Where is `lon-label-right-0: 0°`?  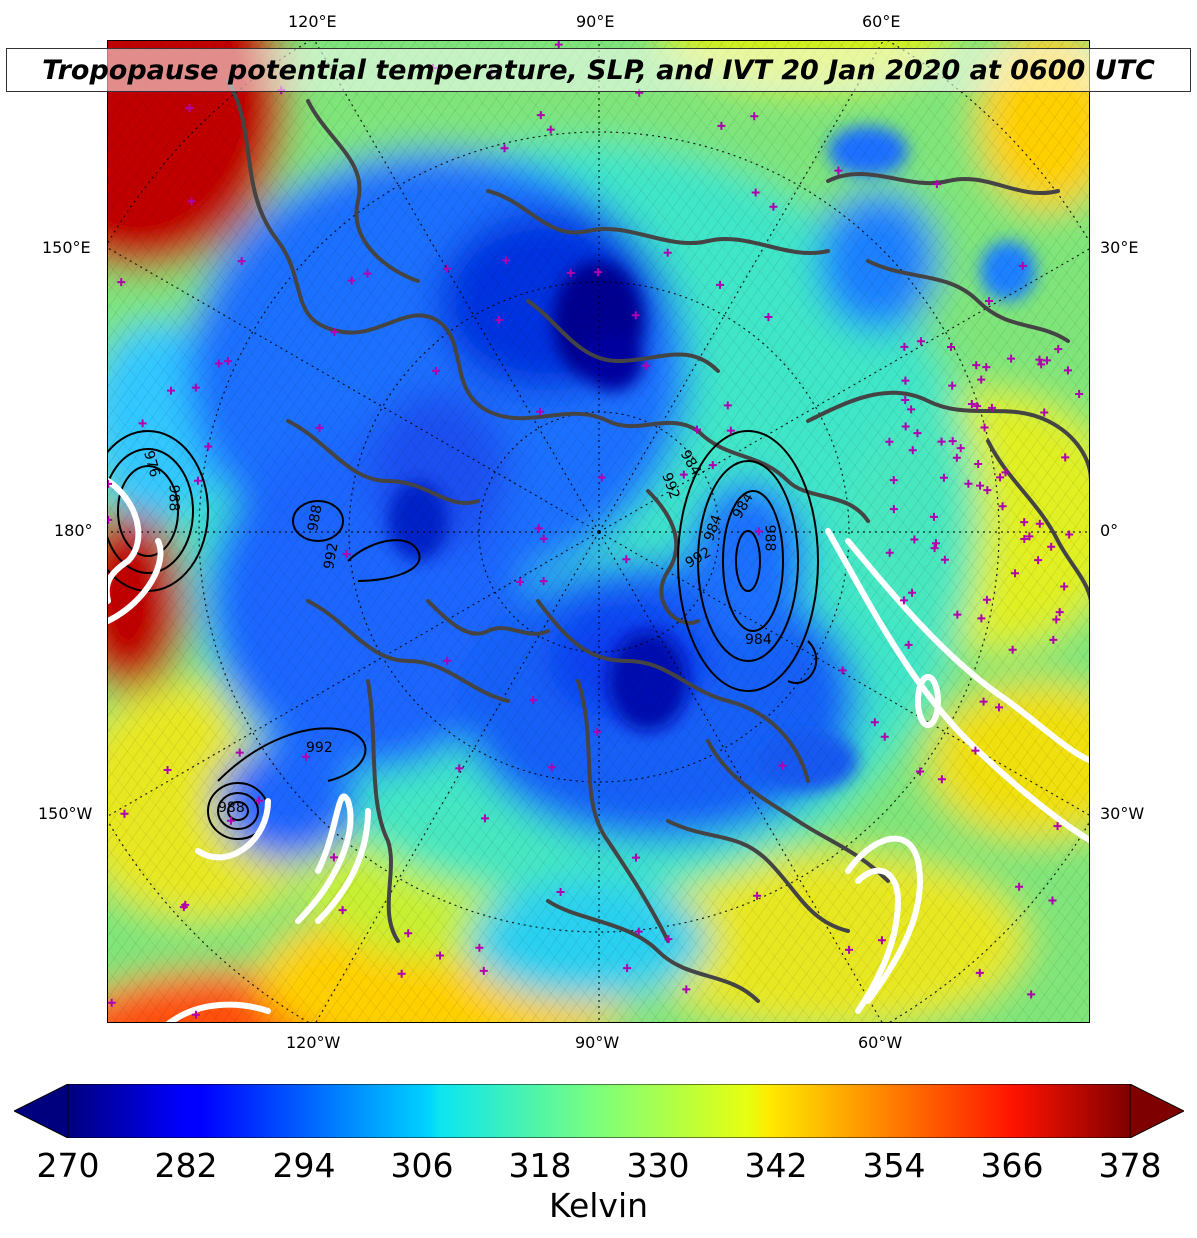 lon-label-right-0: 0° is located at coordinates (1109, 530).